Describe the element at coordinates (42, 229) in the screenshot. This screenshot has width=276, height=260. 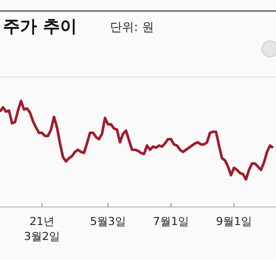
I see `x-tick-label: 21년 3월2일` at that location.